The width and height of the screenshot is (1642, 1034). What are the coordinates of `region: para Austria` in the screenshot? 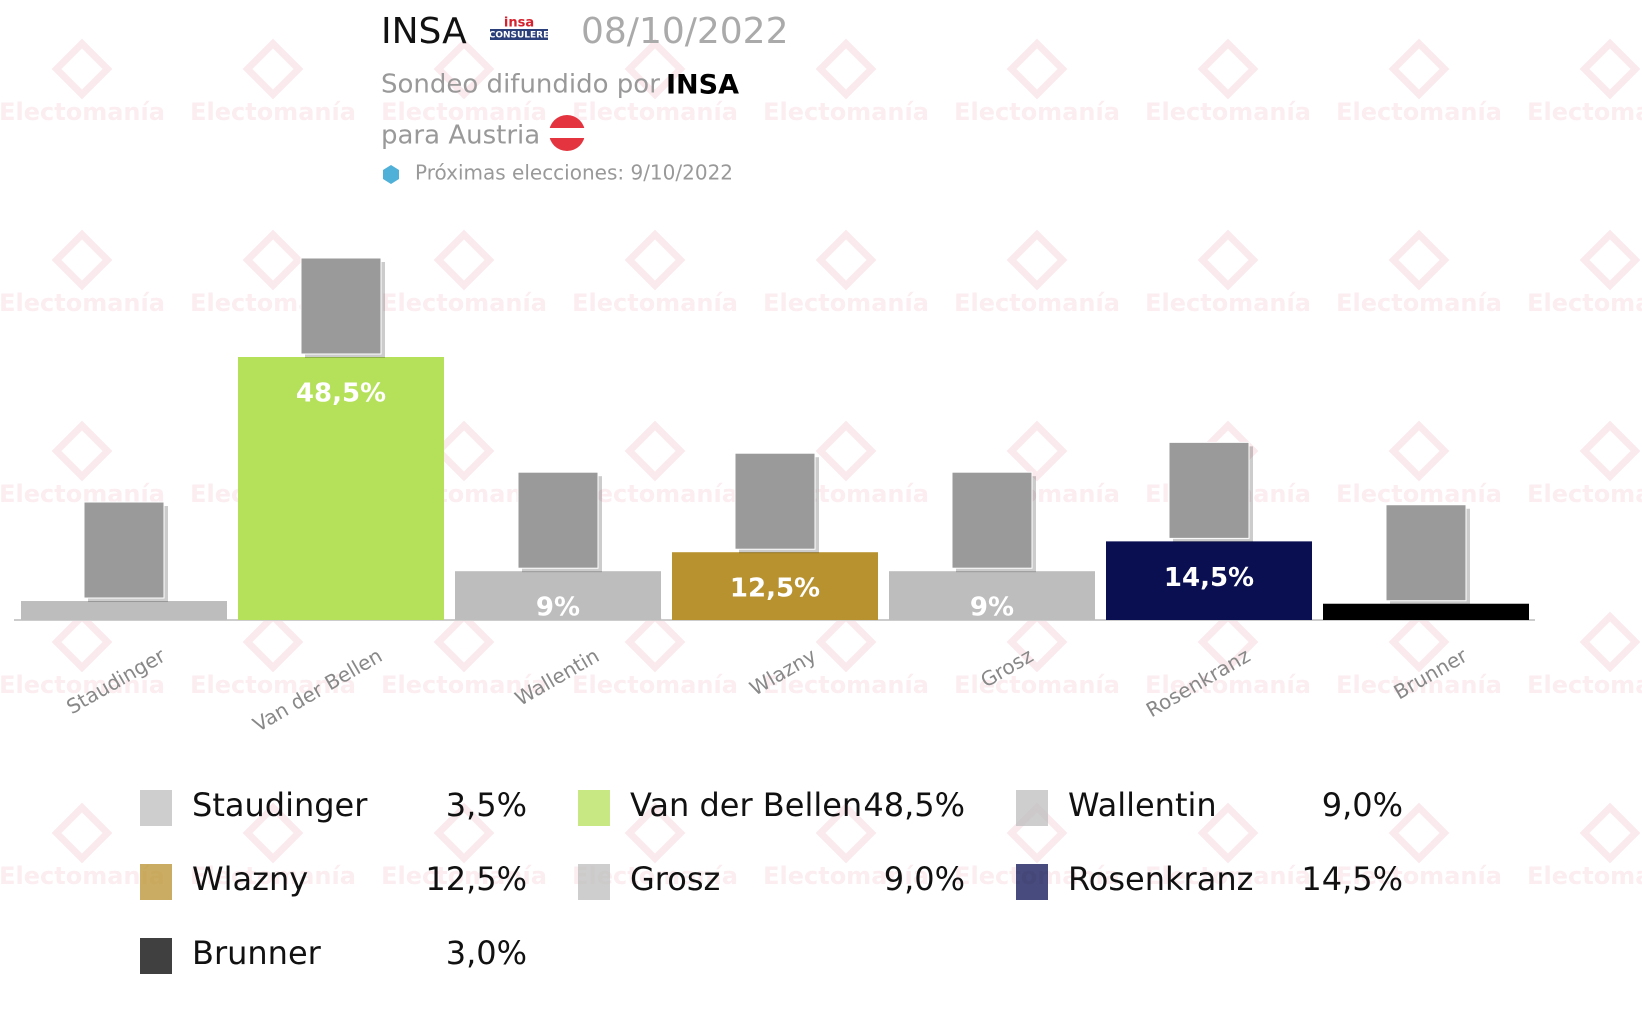 It's located at (460, 136).